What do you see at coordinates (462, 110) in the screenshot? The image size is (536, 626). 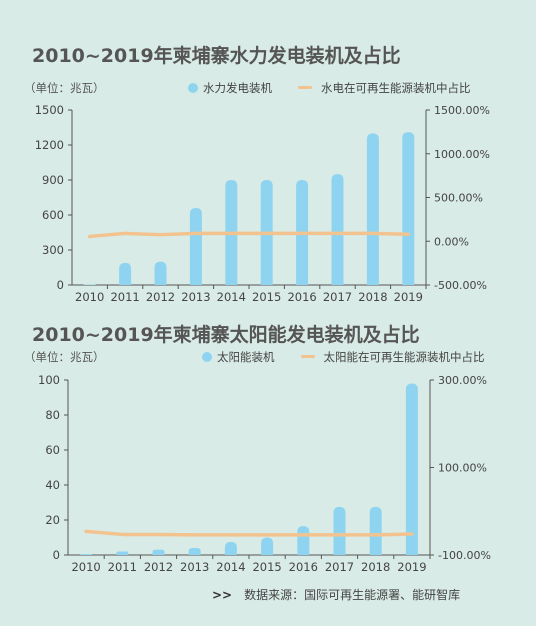 I see `right-tick-label: 1500.00%` at bounding box center [462, 110].